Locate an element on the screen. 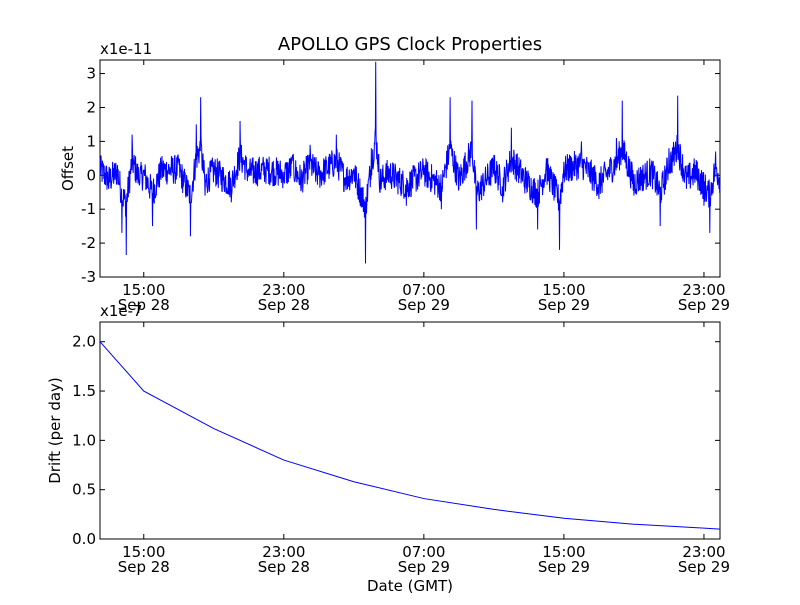 This screenshot has width=800, height=605. drift-x-axis-label: Date (GMT) is located at coordinates (410, 586).